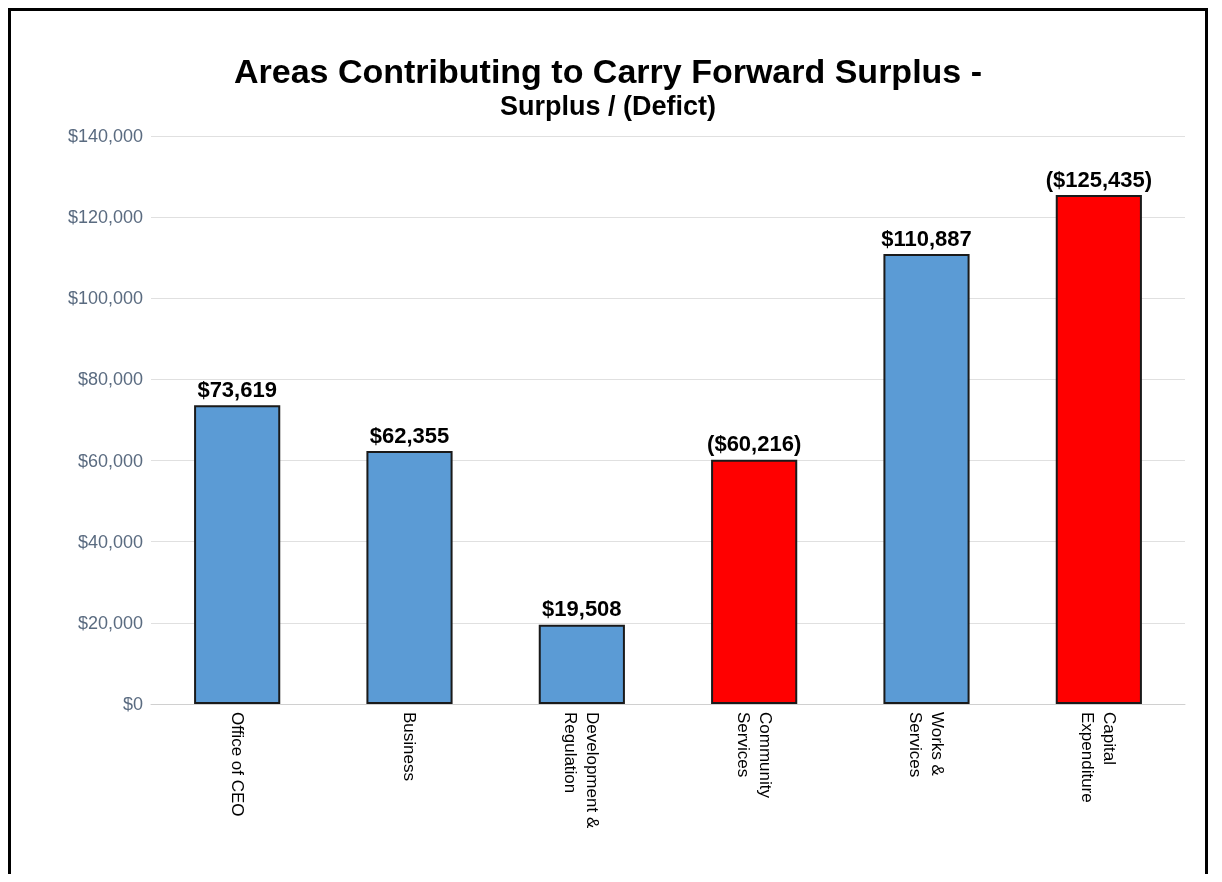  What do you see at coordinates (105, 217) in the screenshot?
I see `y-tick-label: $120,000` at bounding box center [105, 217].